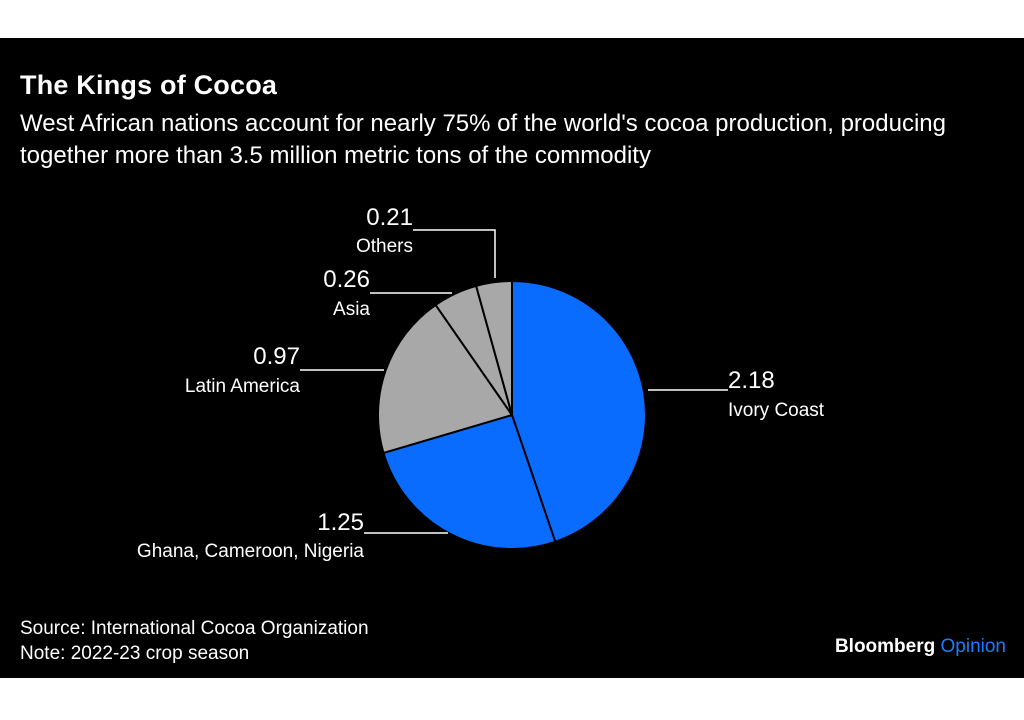 The image size is (1024, 720). Describe the element at coordinates (445, 378) in the screenshot. I see `pie-slice-latin-america` at that location.